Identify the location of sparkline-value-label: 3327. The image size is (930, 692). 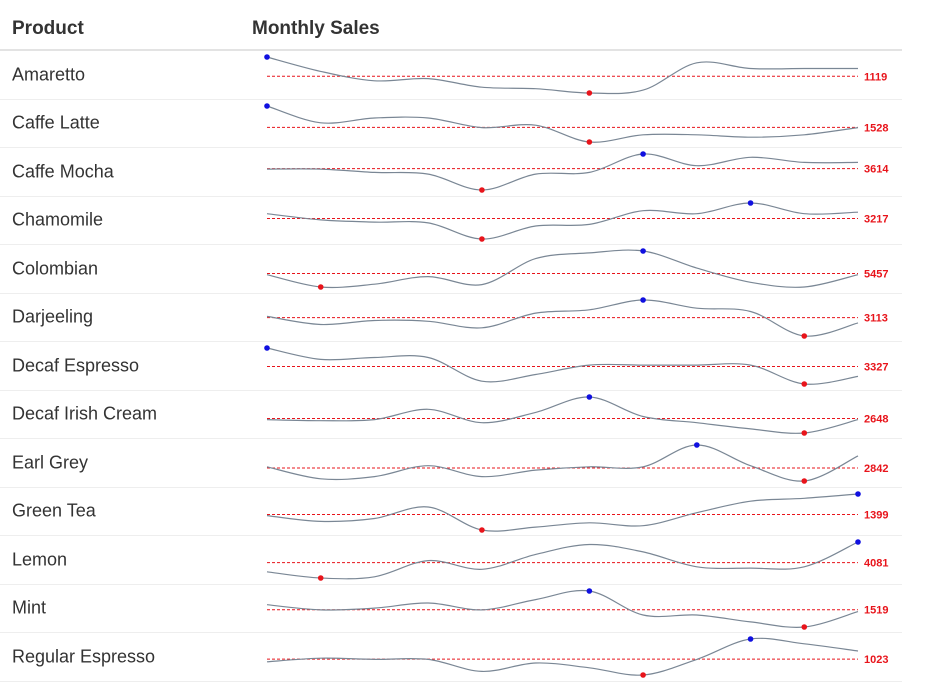
(876, 368).